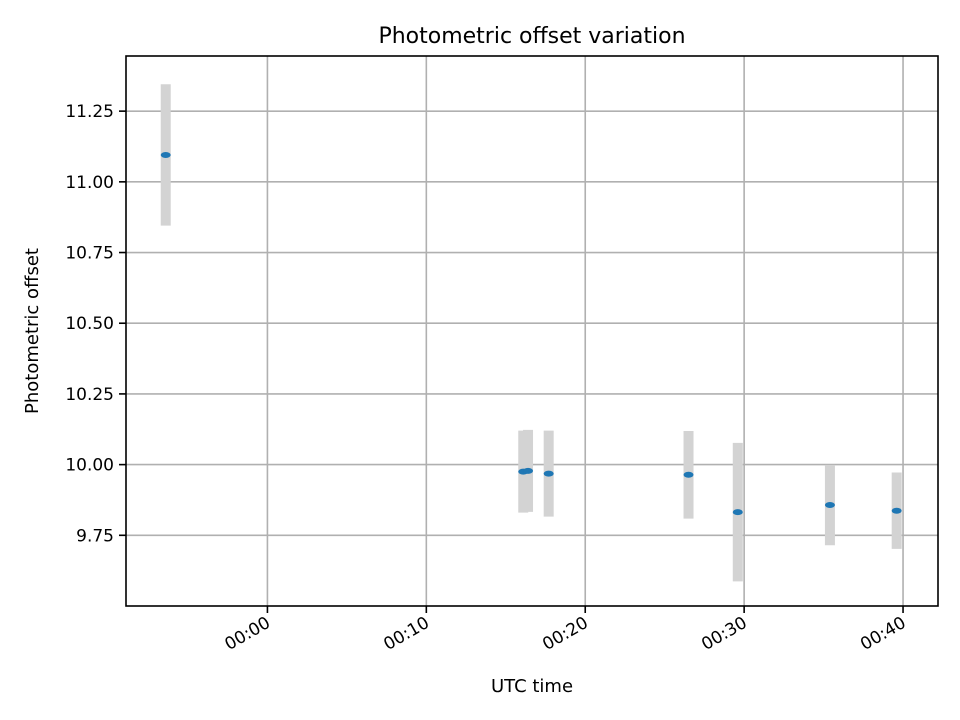 The image size is (960, 720). I want to click on x-tick-label: 00:40, so click(883, 634).